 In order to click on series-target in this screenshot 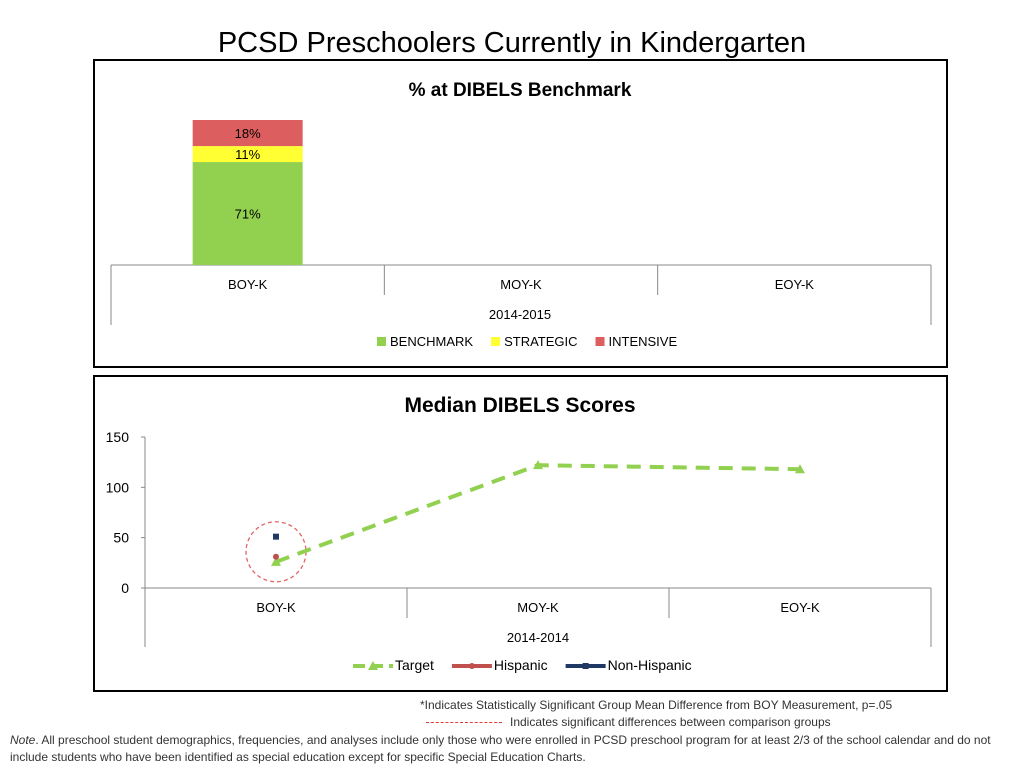, I will do `click(538, 513)`.